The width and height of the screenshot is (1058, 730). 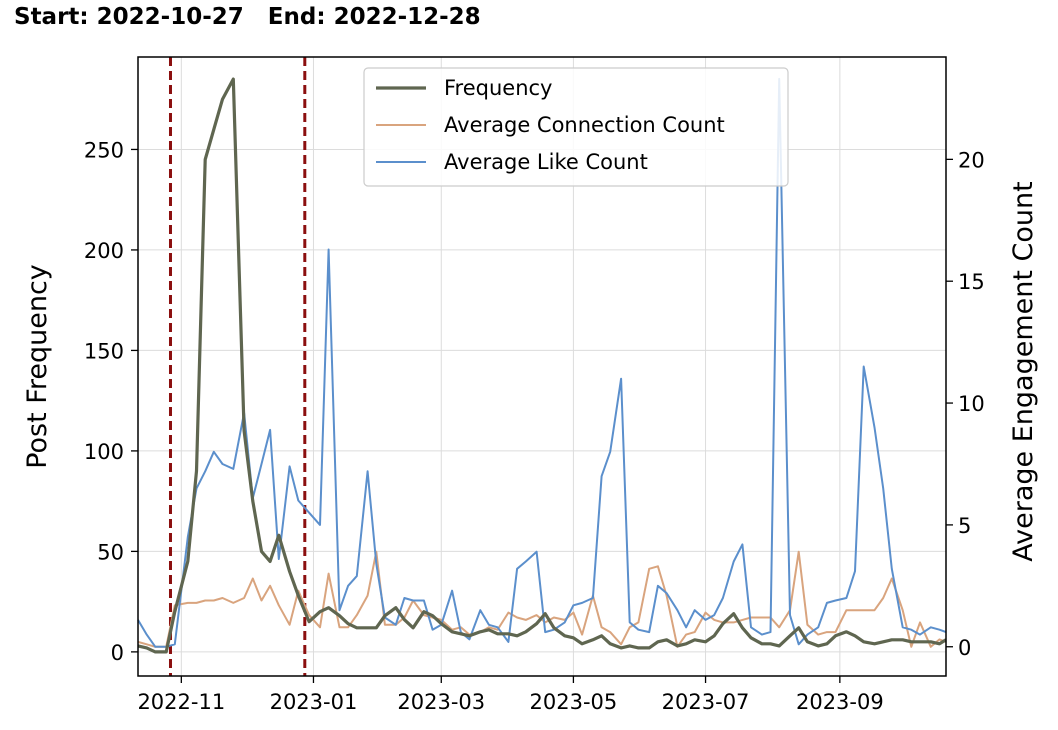 I want to click on legend-box, so click(x=576, y=127).